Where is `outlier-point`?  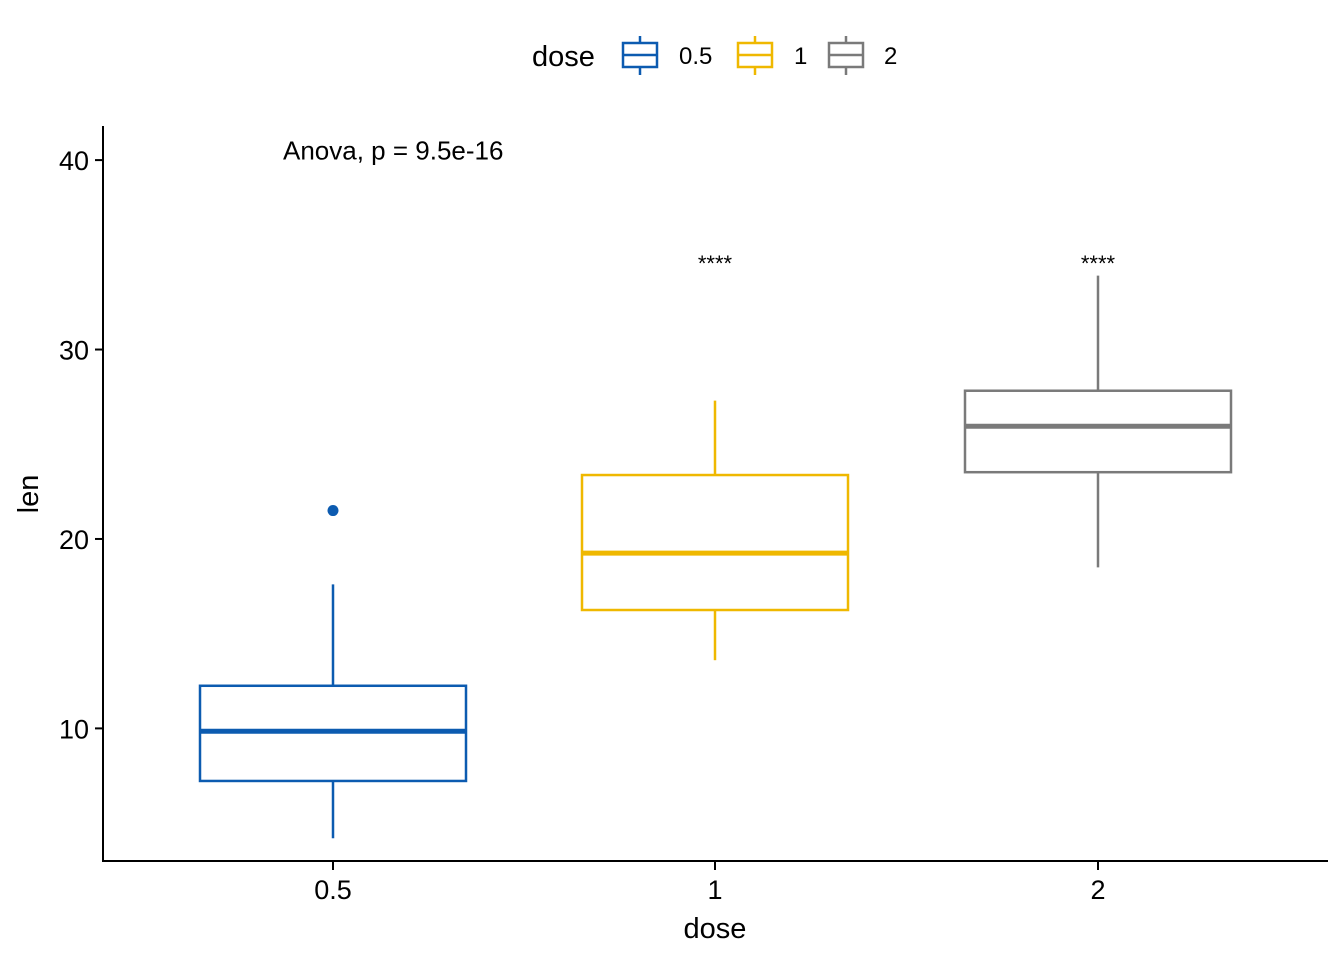 outlier-point is located at coordinates (333, 511).